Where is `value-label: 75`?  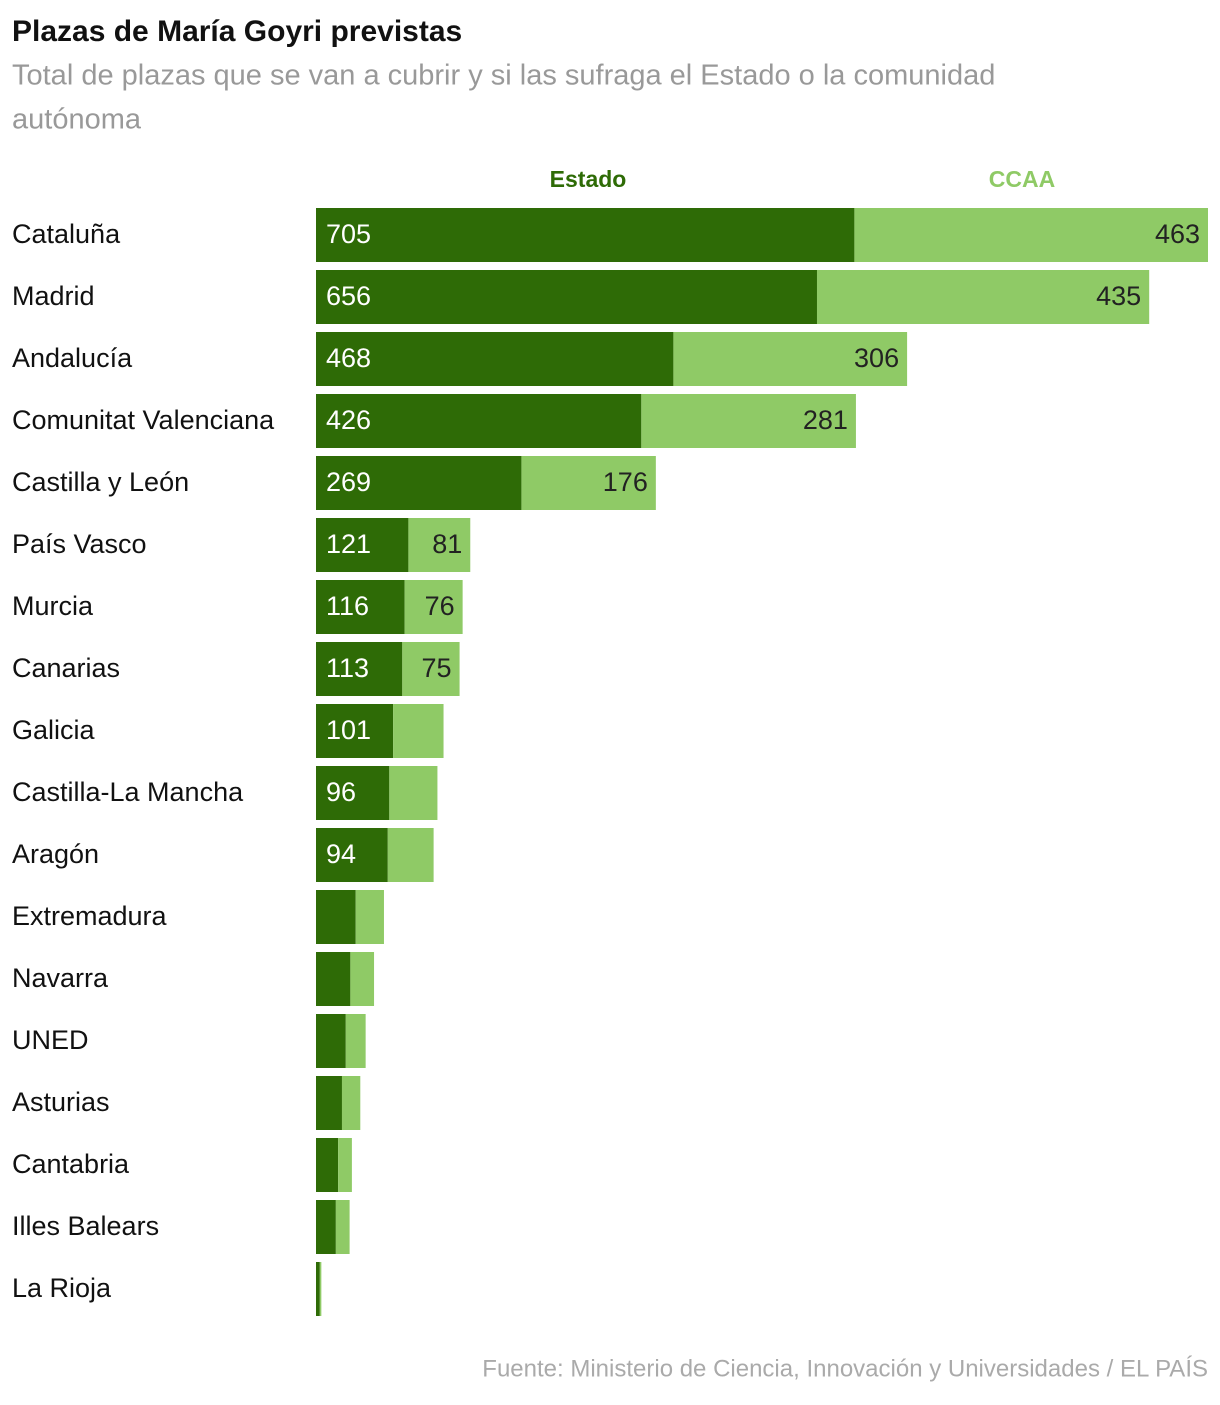 value-label: 75 is located at coordinates (437, 668).